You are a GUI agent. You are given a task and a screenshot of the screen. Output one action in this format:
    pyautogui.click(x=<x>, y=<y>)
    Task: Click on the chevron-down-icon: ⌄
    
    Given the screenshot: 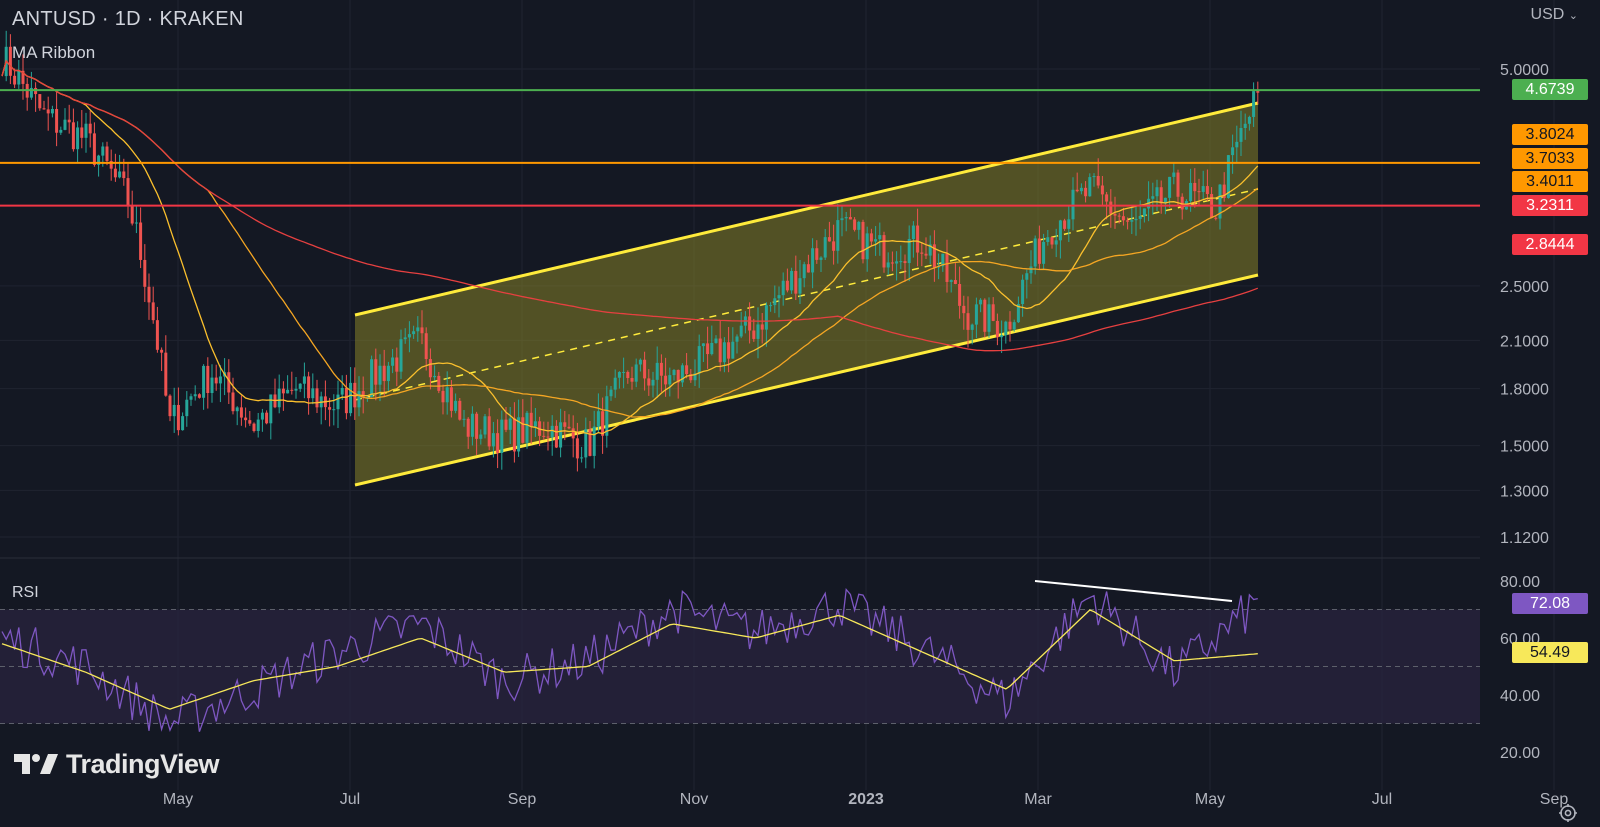 What is the action you would take?
    pyautogui.click(x=1573, y=16)
    